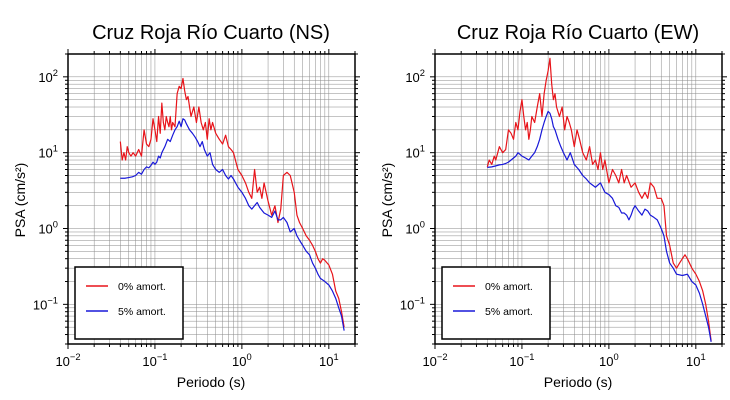 This screenshot has width=730, height=400. What do you see at coordinates (211, 33) in the screenshot?
I see `chart-title: Cruz Roja Río Cuarto (NS)` at bounding box center [211, 33].